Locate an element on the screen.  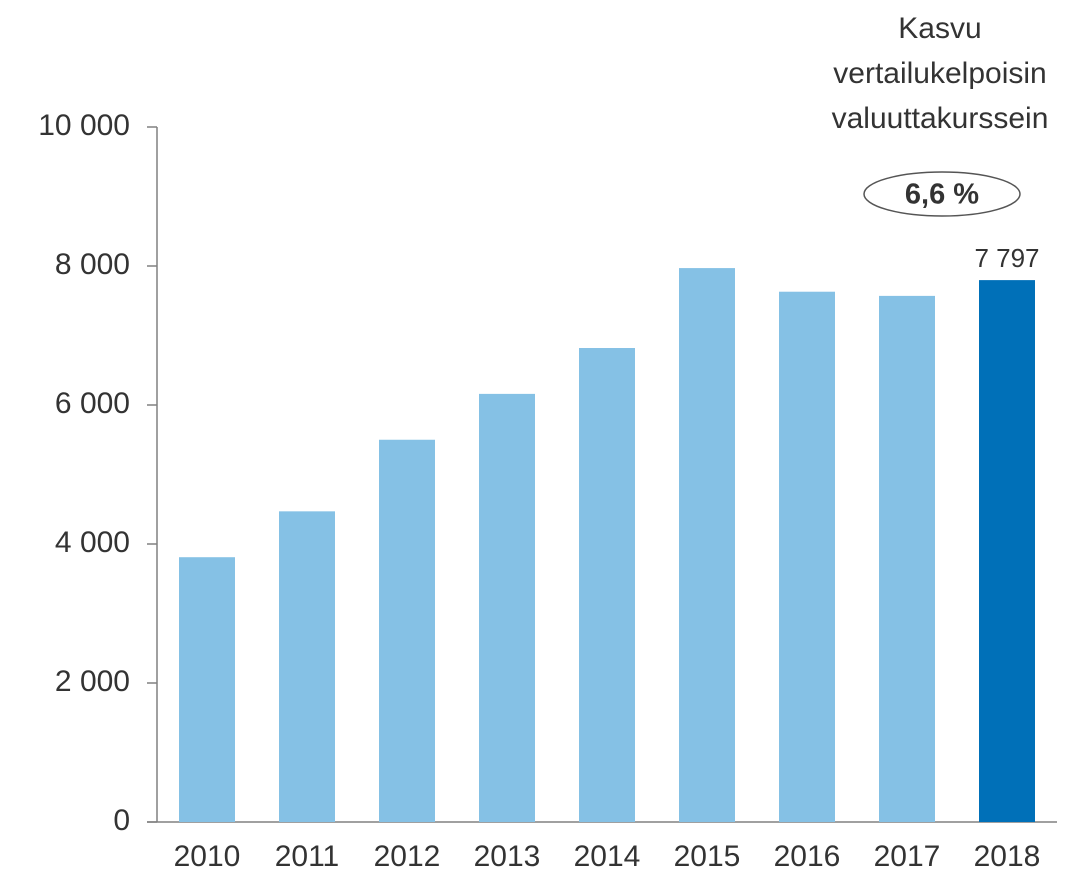
x-tick-label: 2011 is located at coordinates (307, 856).